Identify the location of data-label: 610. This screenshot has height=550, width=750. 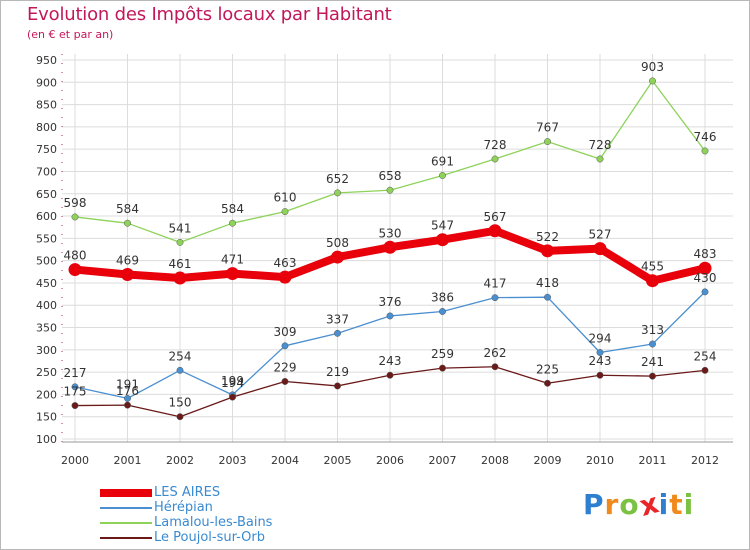
(285, 198).